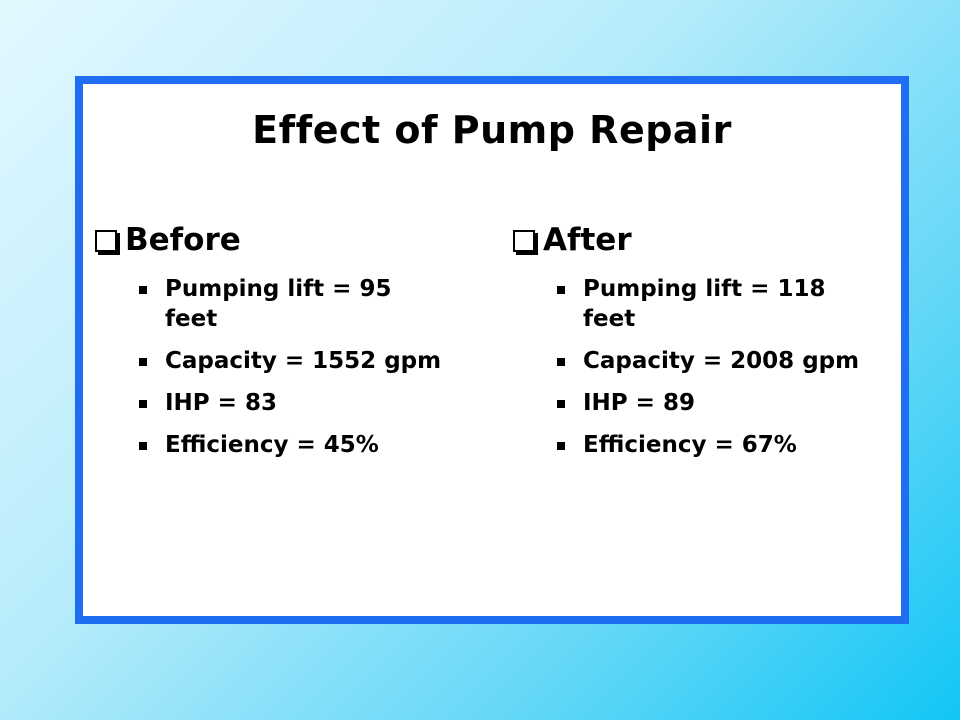 Image resolution: width=960 pixels, height=720 pixels. What do you see at coordinates (183, 240) in the screenshot?
I see `before-heading-label: Before` at bounding box center [183, 240].